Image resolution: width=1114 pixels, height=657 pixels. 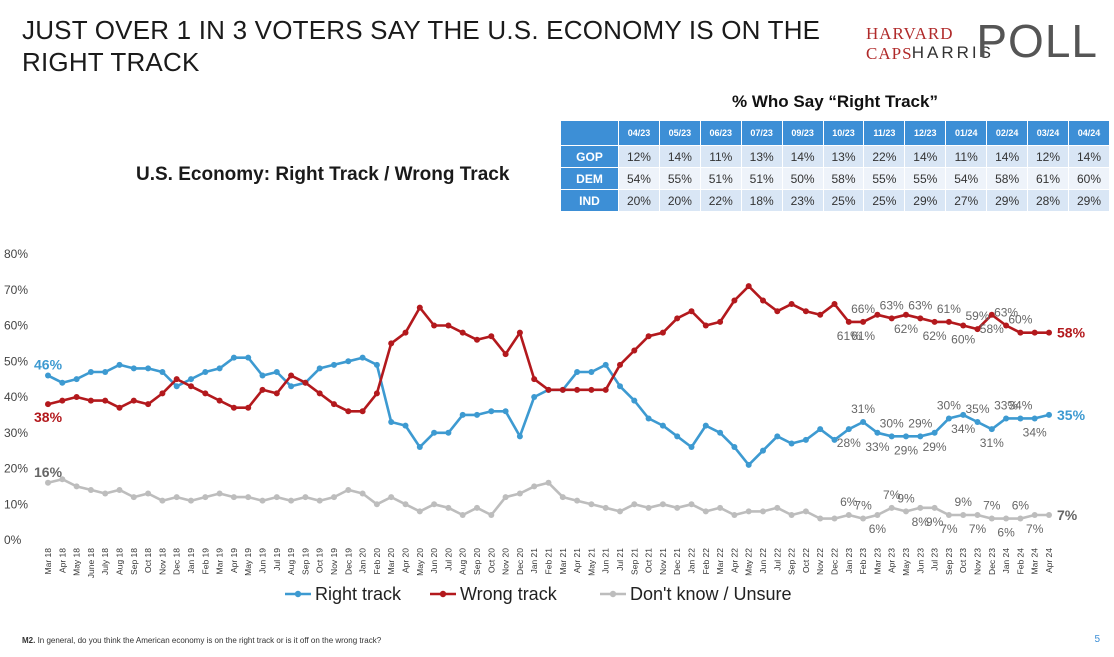 I want to click on table-cell: 27%, so click(x=966, y=200).